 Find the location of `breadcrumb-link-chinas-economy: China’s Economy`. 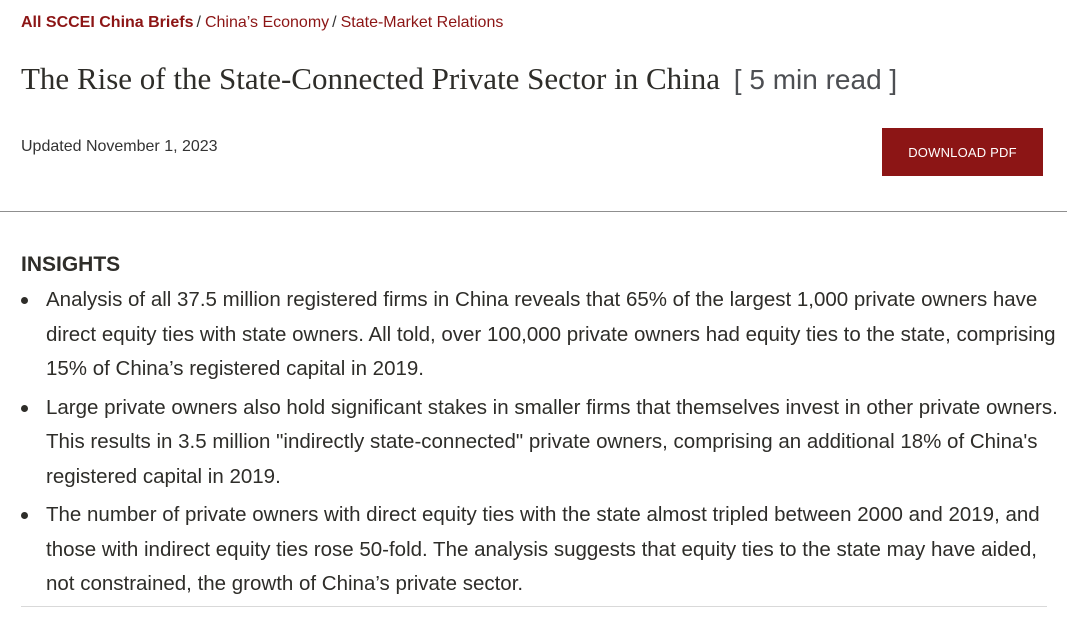

breadcrumb-link-chinas-economy: China’s Economy is located at coordinates (267, 22).